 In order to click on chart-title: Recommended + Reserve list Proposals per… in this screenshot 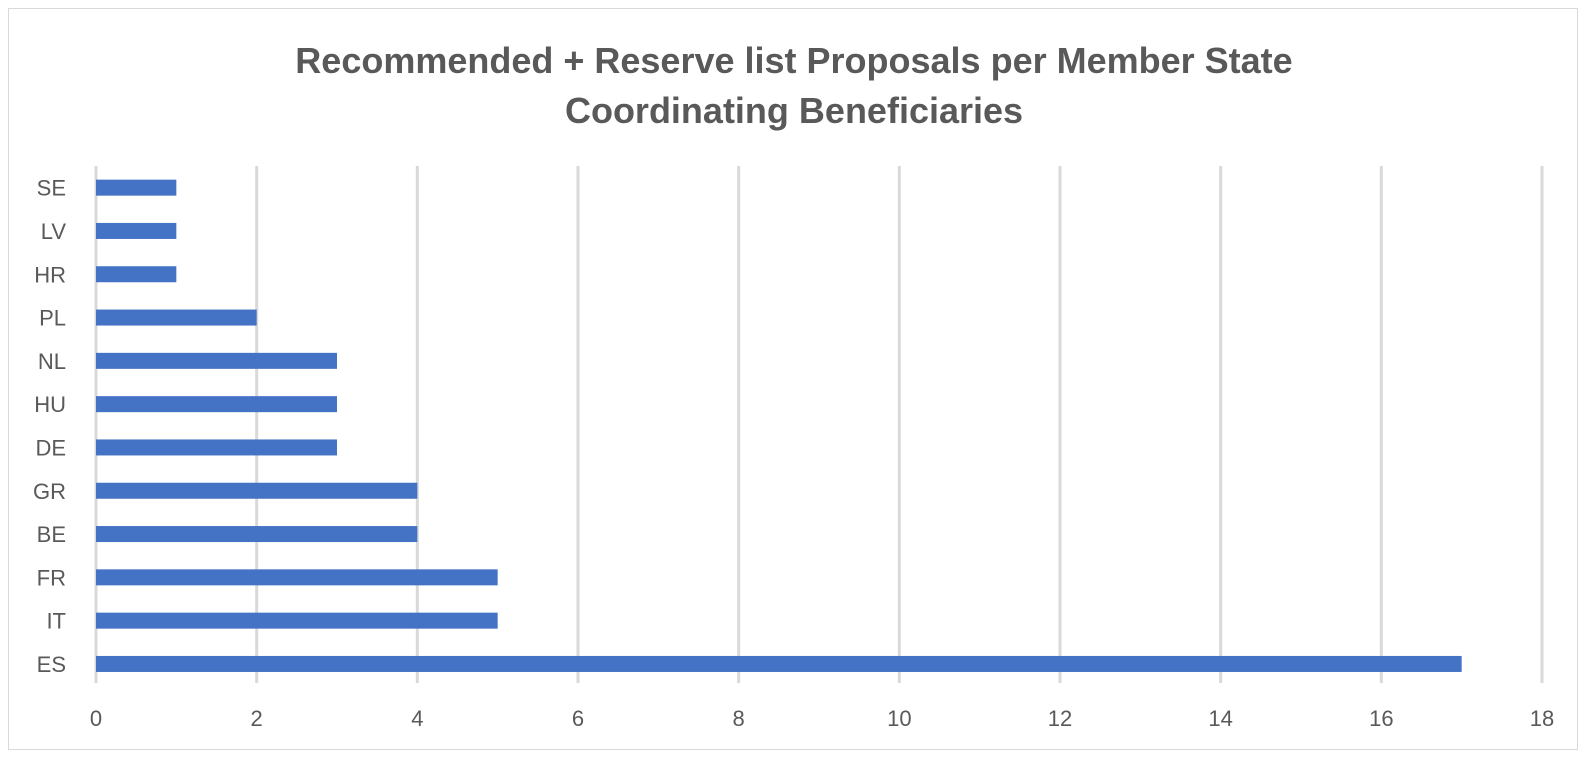, I will do `click(794, 86)`.